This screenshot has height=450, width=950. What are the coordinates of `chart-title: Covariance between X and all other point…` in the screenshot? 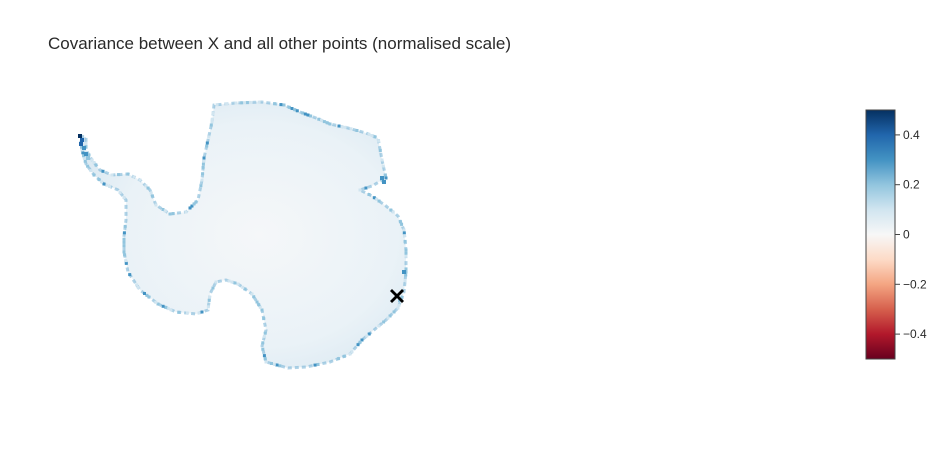 It's located at (280, 43).